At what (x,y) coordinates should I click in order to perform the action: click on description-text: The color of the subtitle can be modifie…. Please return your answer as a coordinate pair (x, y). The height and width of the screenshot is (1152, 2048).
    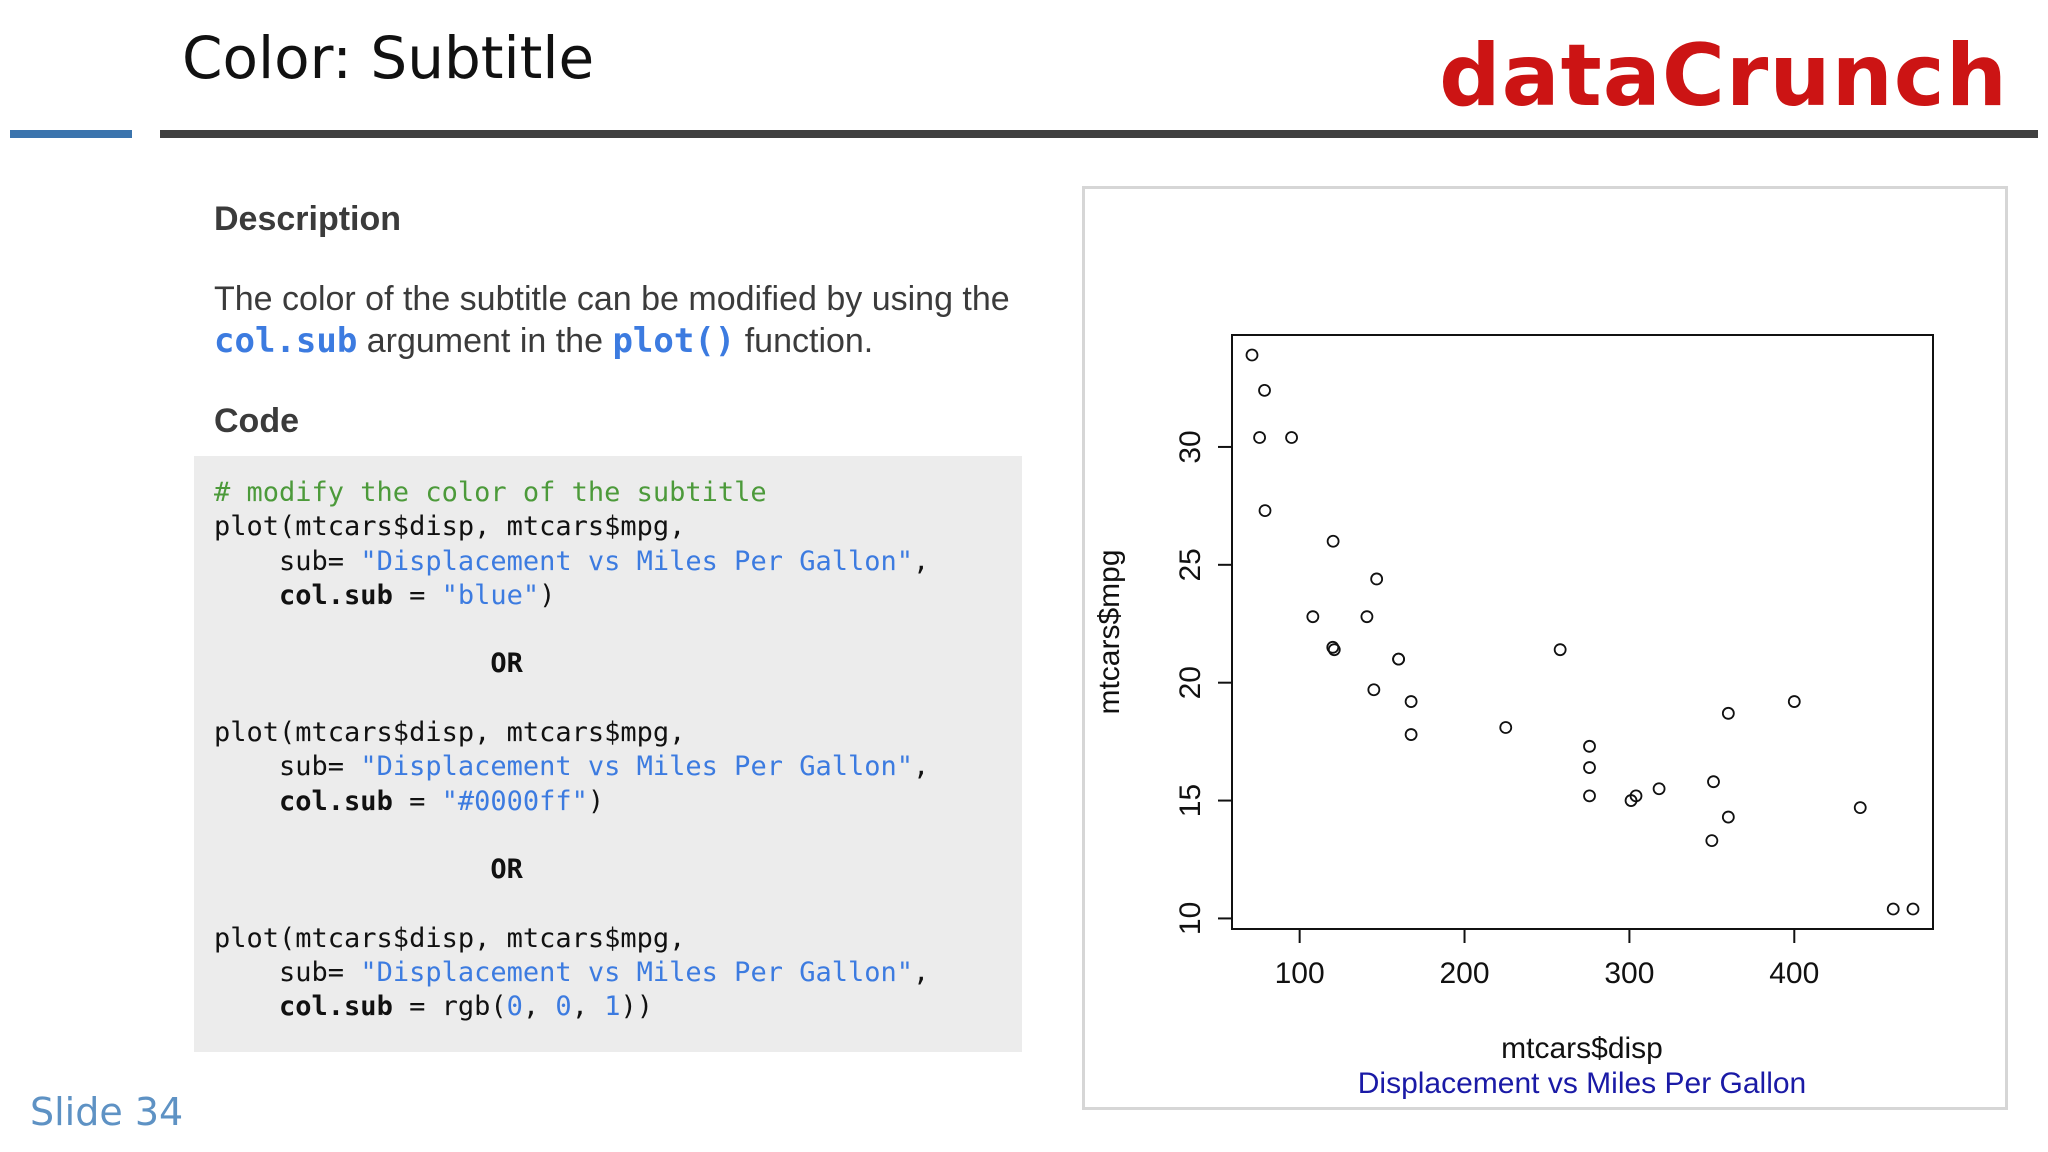
    Looking at the image, I should click on (614, 320).